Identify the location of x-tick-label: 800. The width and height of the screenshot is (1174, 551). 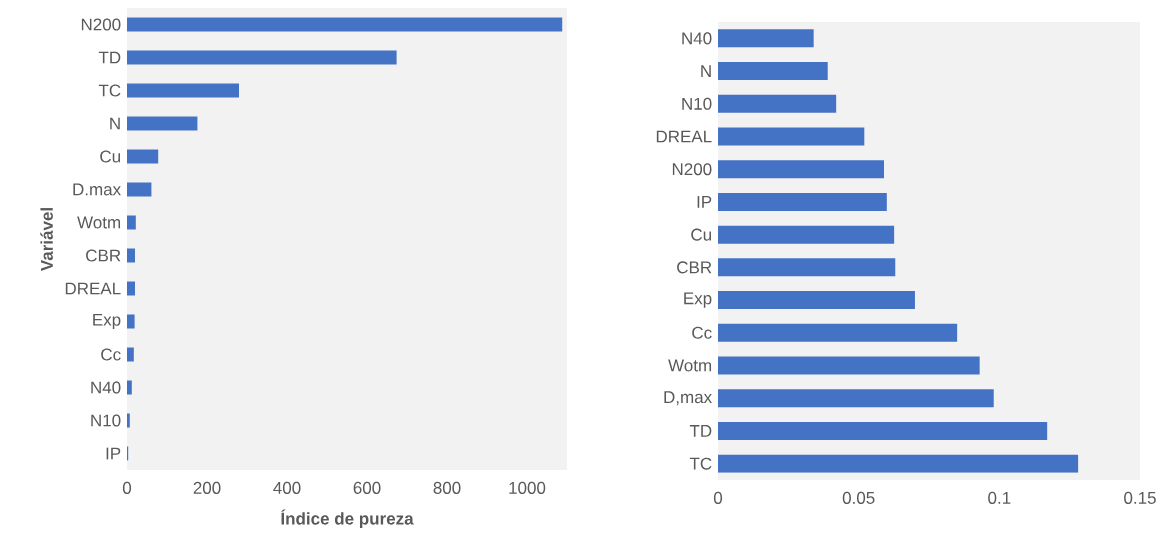
(447, 487).